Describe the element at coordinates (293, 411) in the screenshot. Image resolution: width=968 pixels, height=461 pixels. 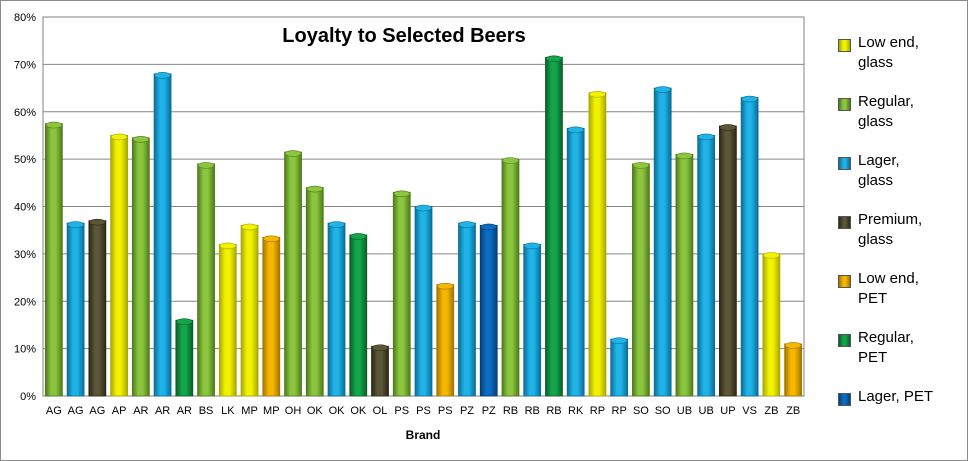
I see `x-tick-label: OH` at that location.